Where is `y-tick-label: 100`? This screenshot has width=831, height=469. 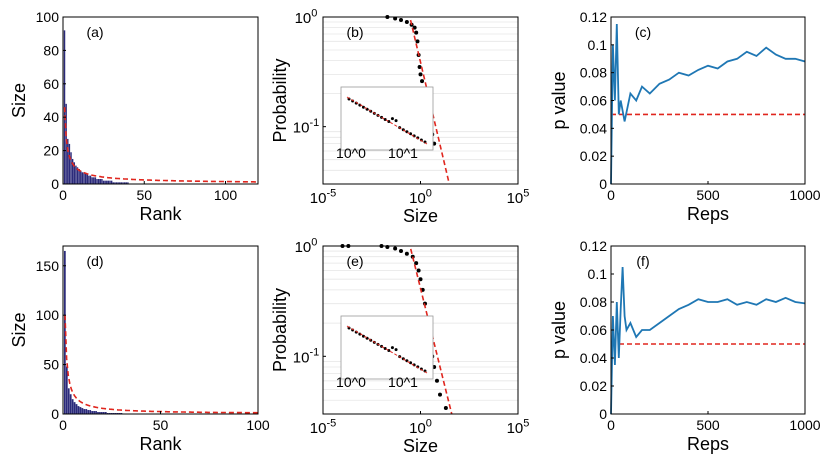 y-tick-label: 100 is located at coordinates (306, 17).